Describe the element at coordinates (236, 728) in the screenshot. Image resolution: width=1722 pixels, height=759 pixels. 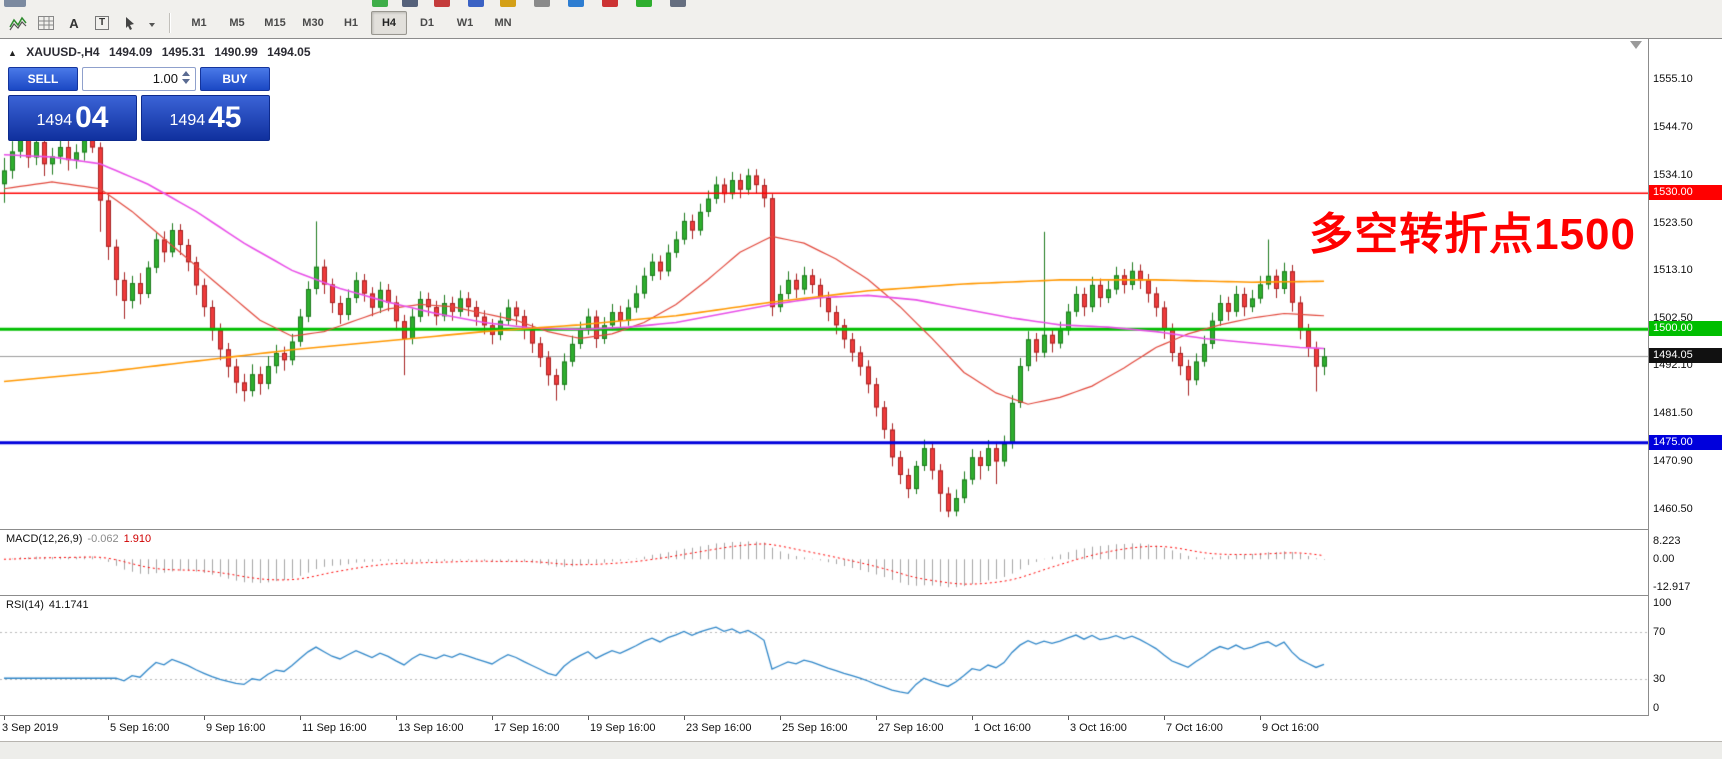
I see `time-label: 9 Sep 16:00` at that location.